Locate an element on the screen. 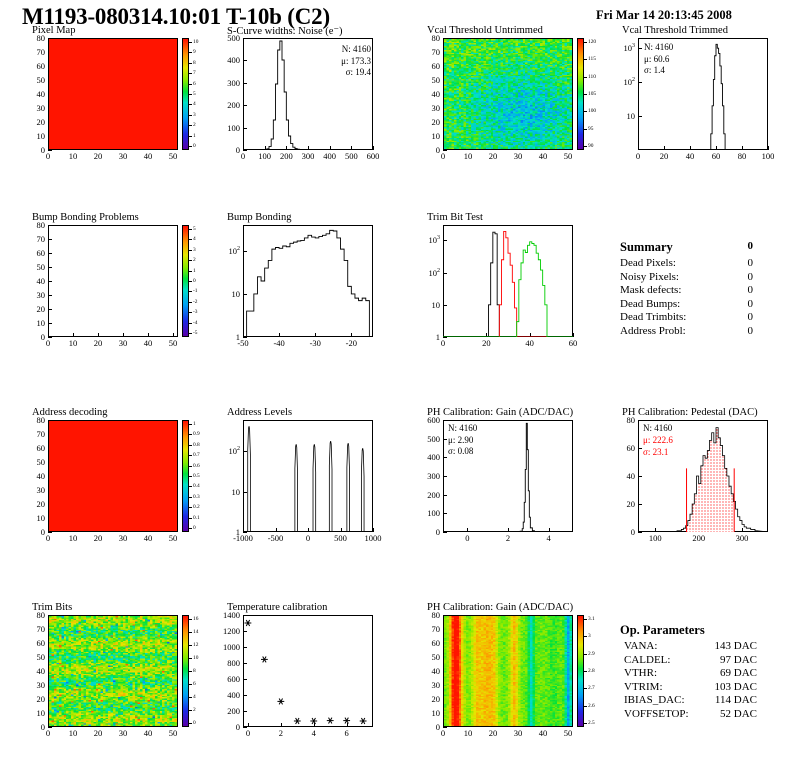  panel-title: Trim Bits is located at coordinates (52, 607).